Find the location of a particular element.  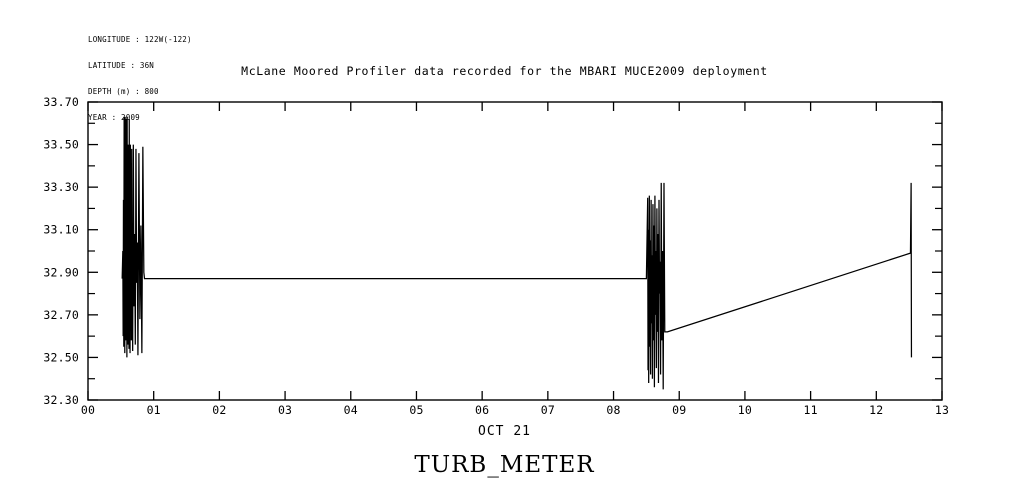

x-axis-tick-label: 08 is located at coordinates (613, 410).